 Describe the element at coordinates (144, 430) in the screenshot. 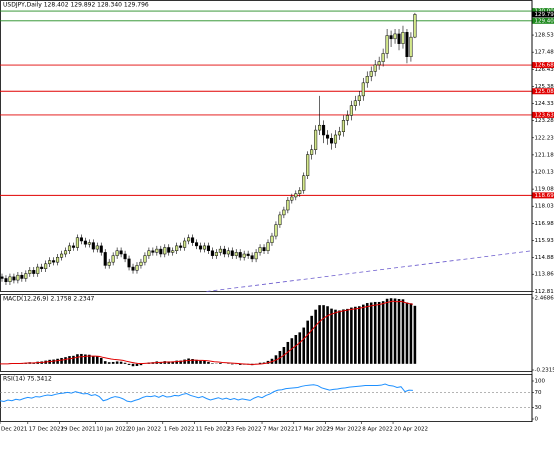

I see `x-tick-label: 20 Jan 2022` at that location.